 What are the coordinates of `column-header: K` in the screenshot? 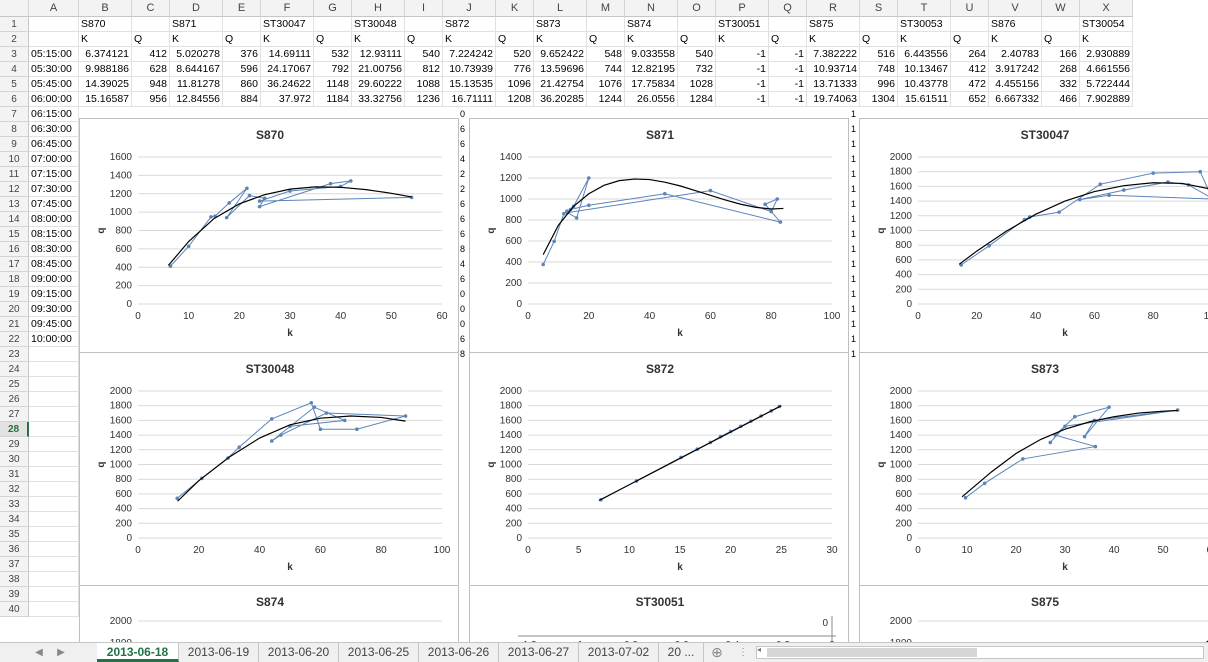 It's located at (515, 8).